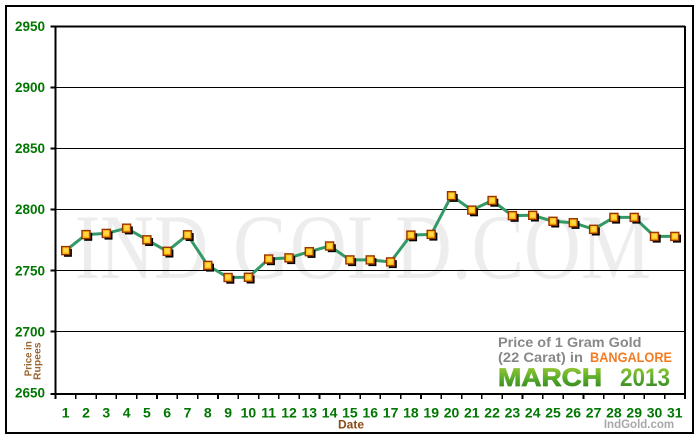 This screenshot has width=700, height=440. What do you see at coordinates (127, 413) in the screenshot?
I see `svg-text: 4` at bounding box center [127, 413].